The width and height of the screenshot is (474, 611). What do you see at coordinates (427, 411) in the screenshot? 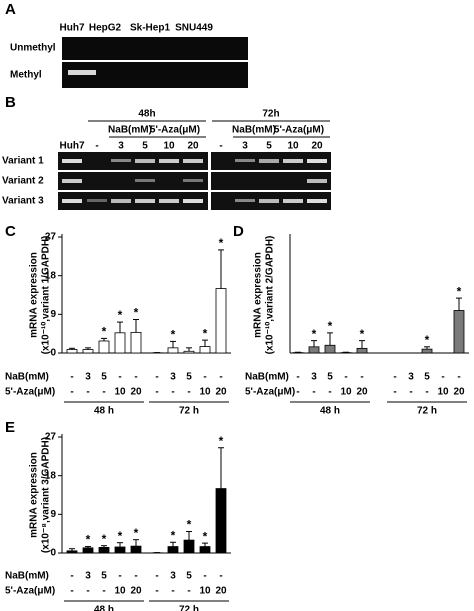
I see `group-label: 72 h` at bounding box center [427, 411].